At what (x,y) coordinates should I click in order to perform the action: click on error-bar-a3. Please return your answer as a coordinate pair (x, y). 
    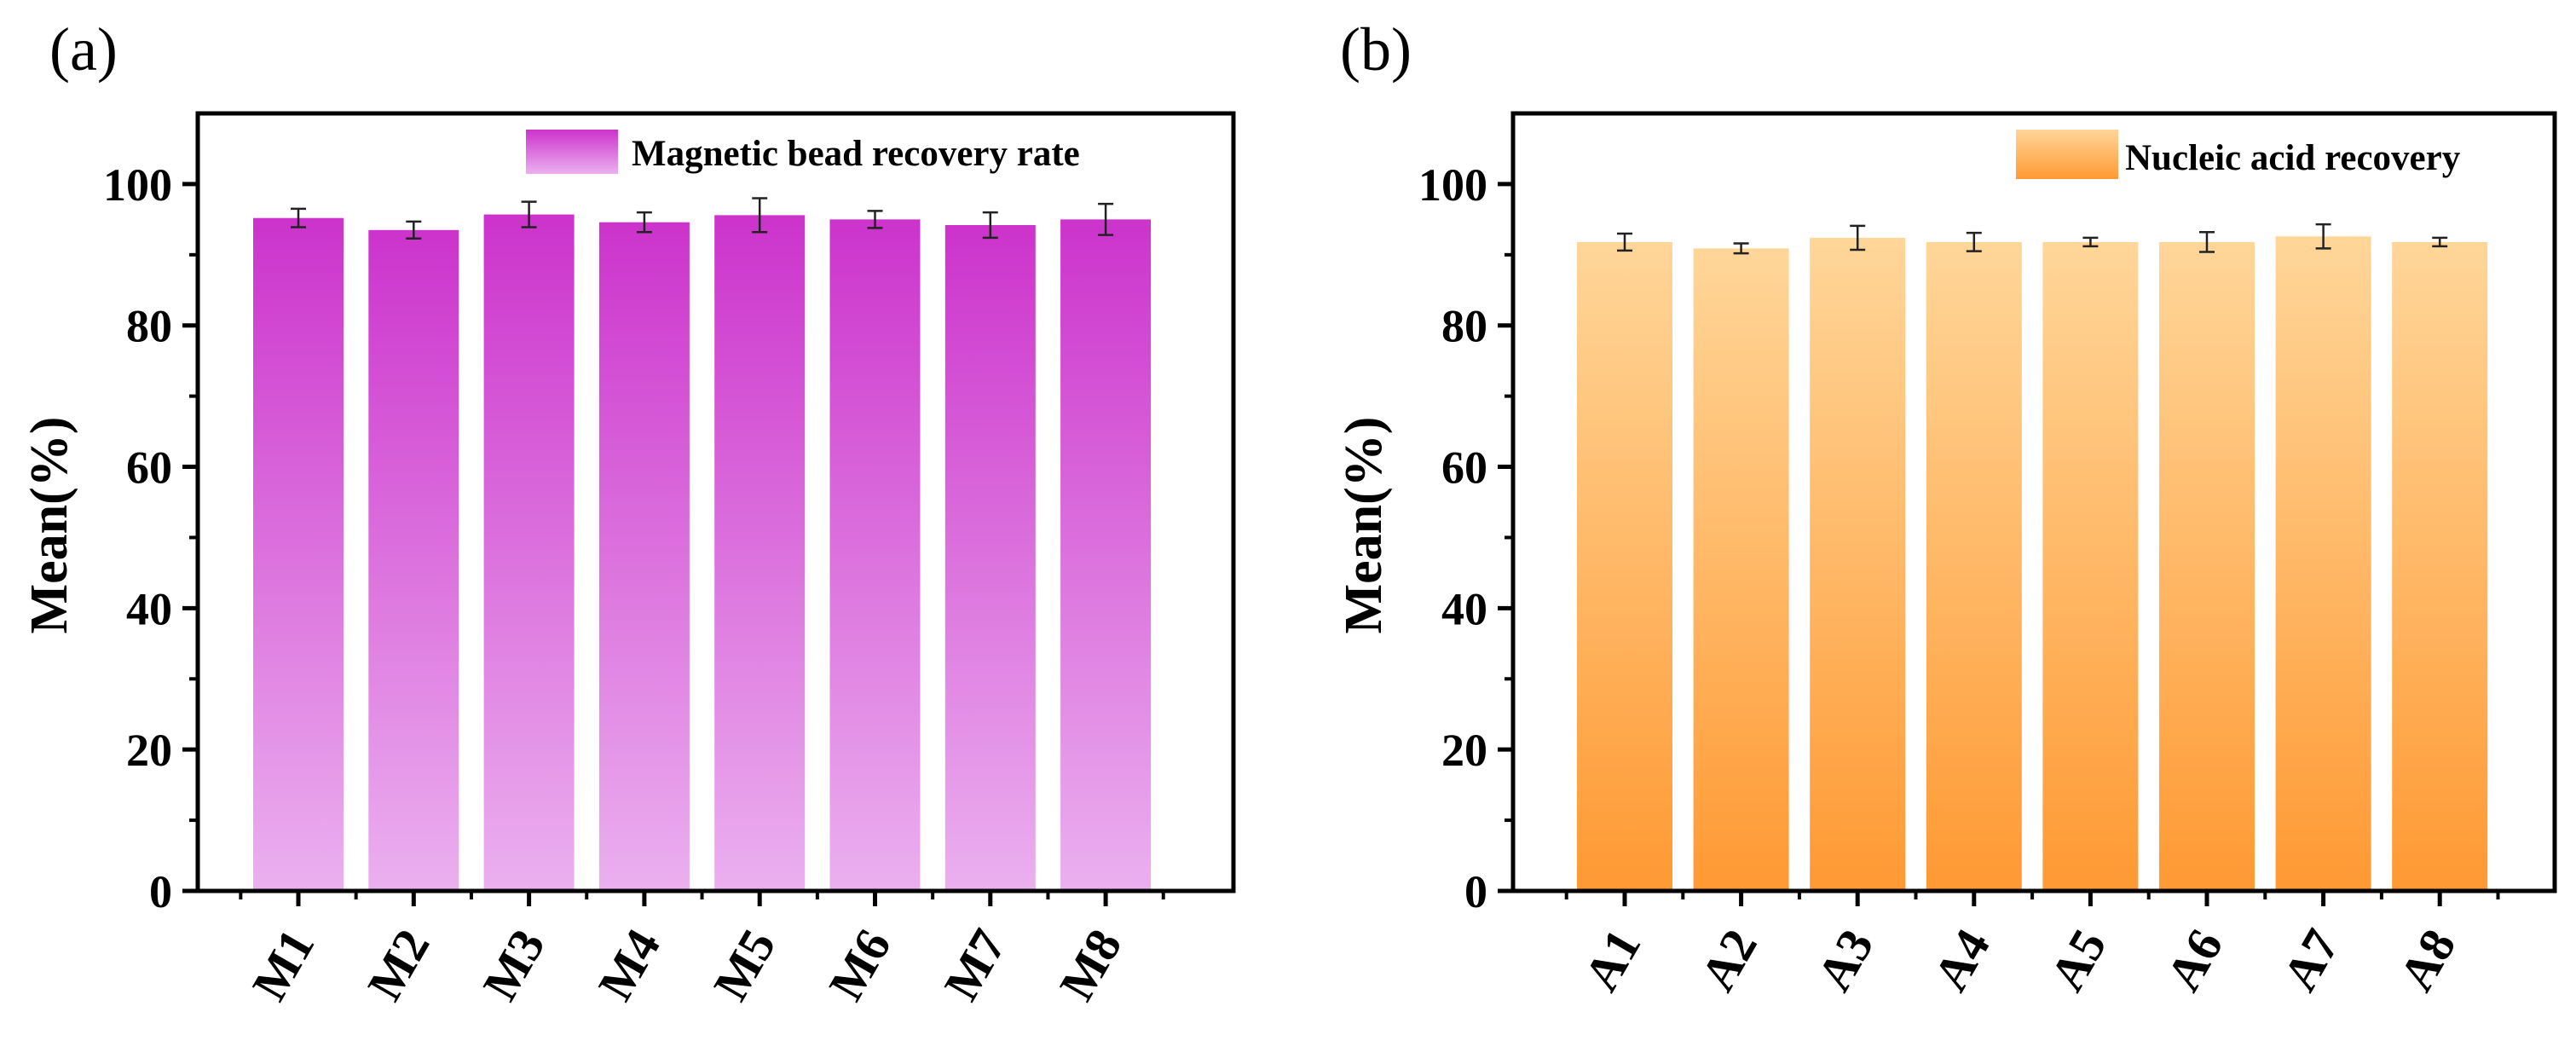
    Looking at the image, I should click on (1858, 238).